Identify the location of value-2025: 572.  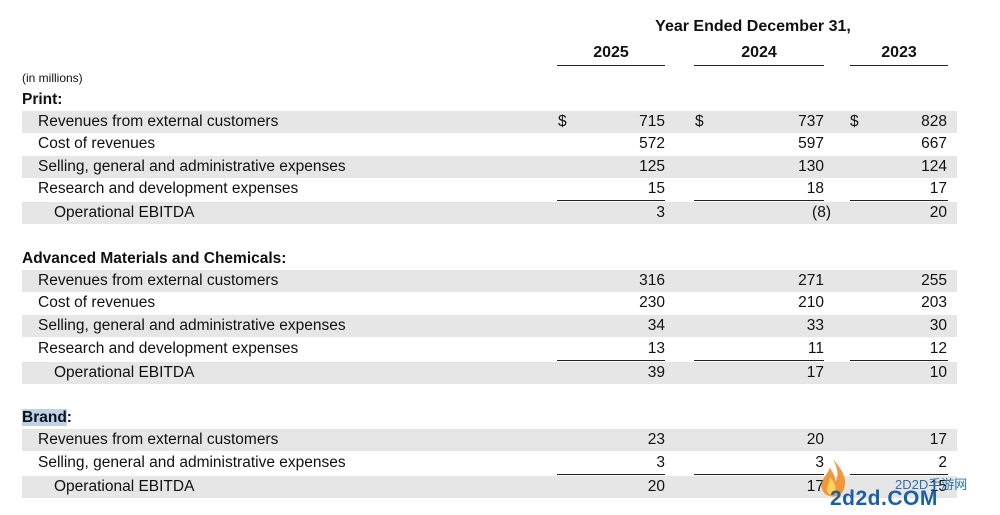
(652, 143).